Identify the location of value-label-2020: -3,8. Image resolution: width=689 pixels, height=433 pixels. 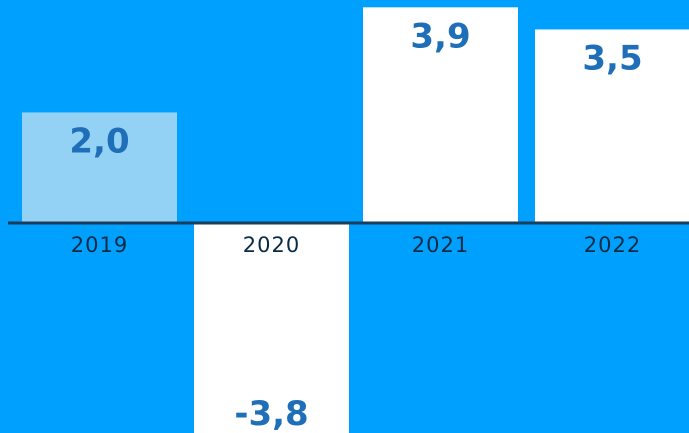
(271, 413).